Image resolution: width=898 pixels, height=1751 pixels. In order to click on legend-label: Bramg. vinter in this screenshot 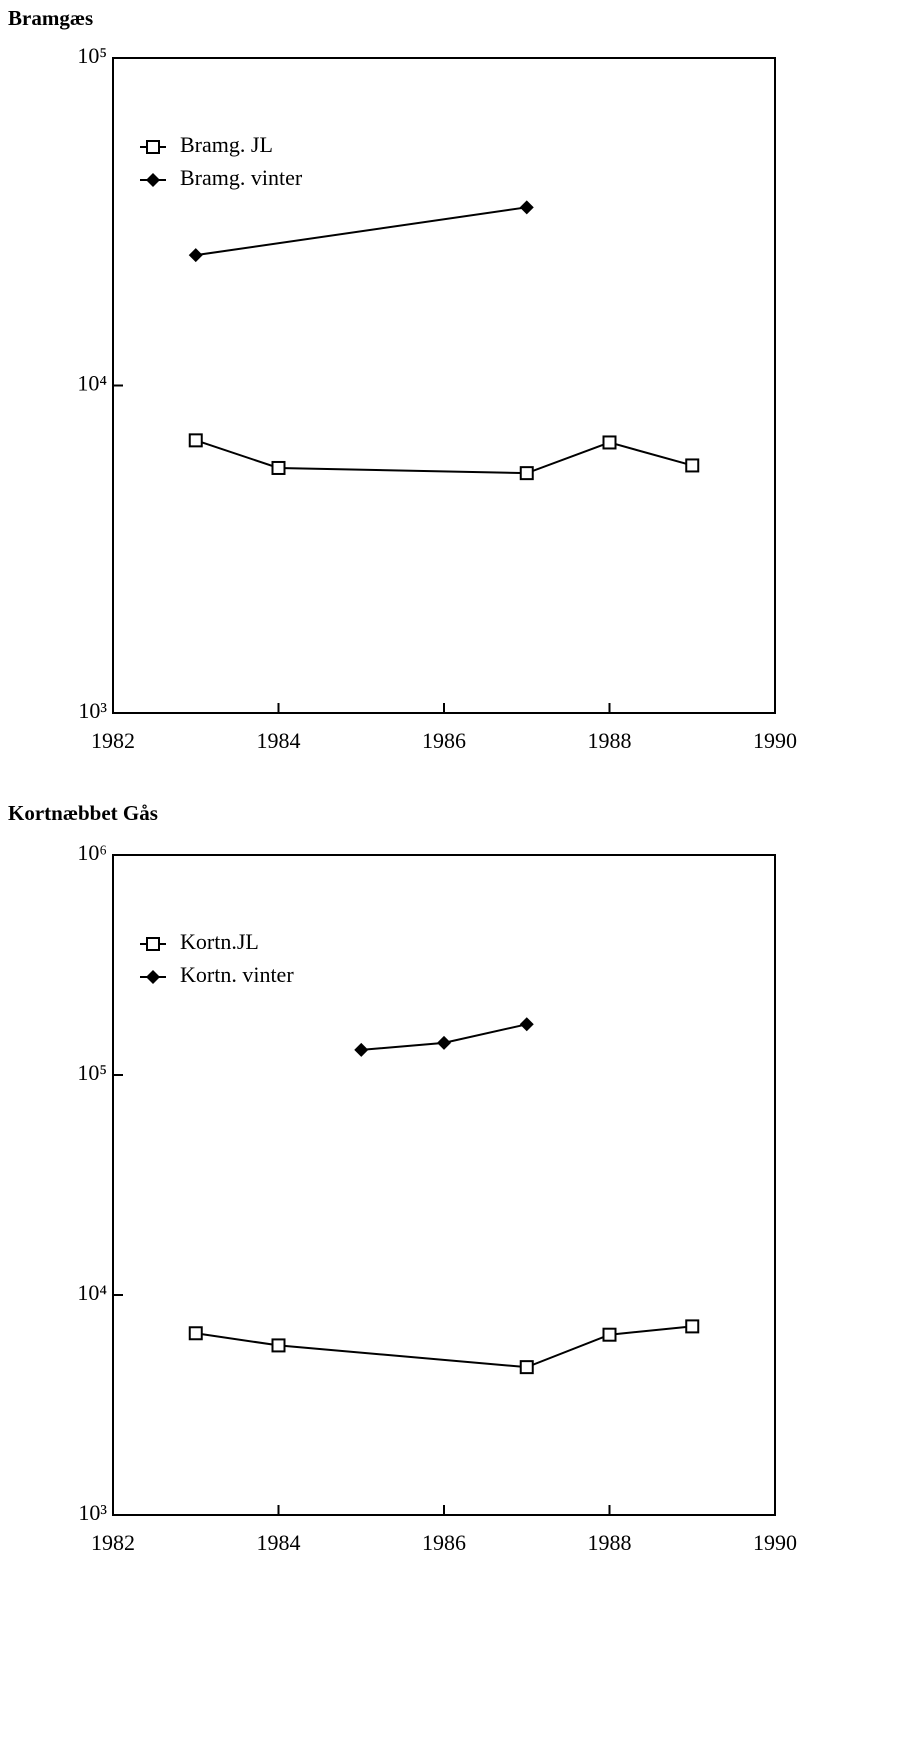, I will do `click(241, 177)`.